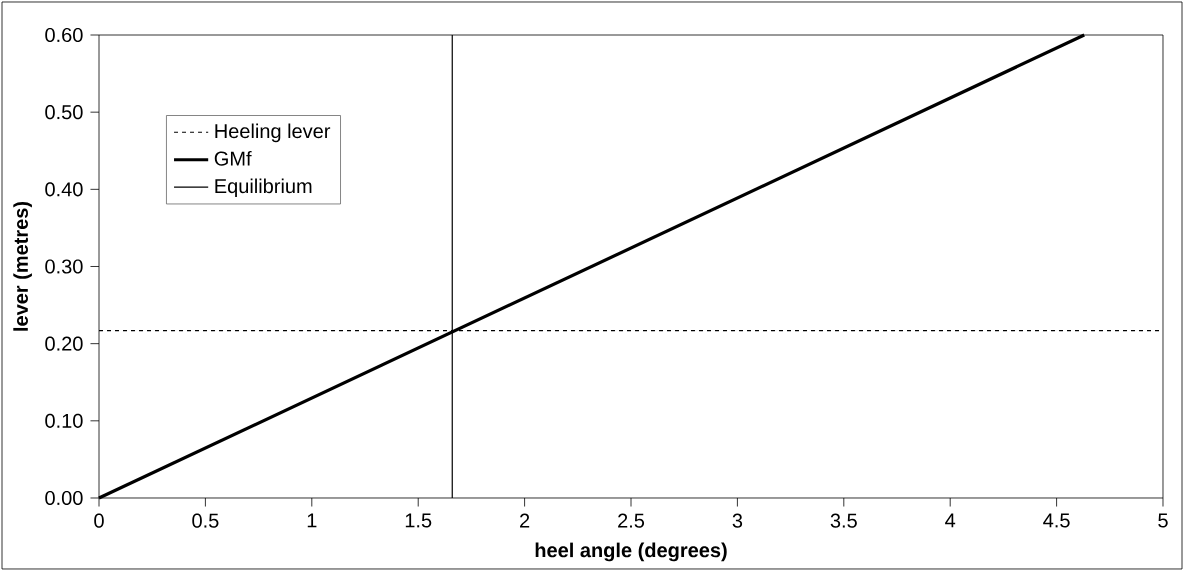 The height and width of the screenshot is (571, 1184). I want to click on x-tick-label: 4.5, so click(1056, 520).